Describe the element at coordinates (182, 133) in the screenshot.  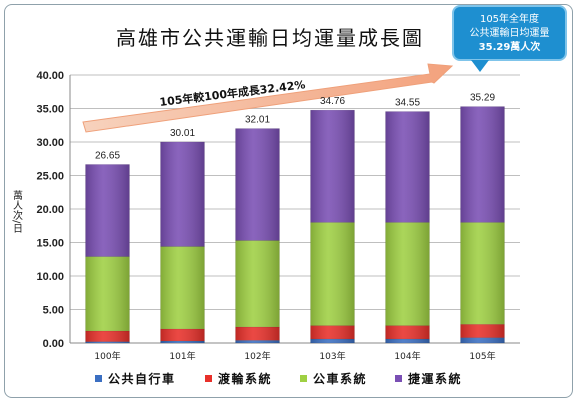
I see `total-label: 30.01` at that location.